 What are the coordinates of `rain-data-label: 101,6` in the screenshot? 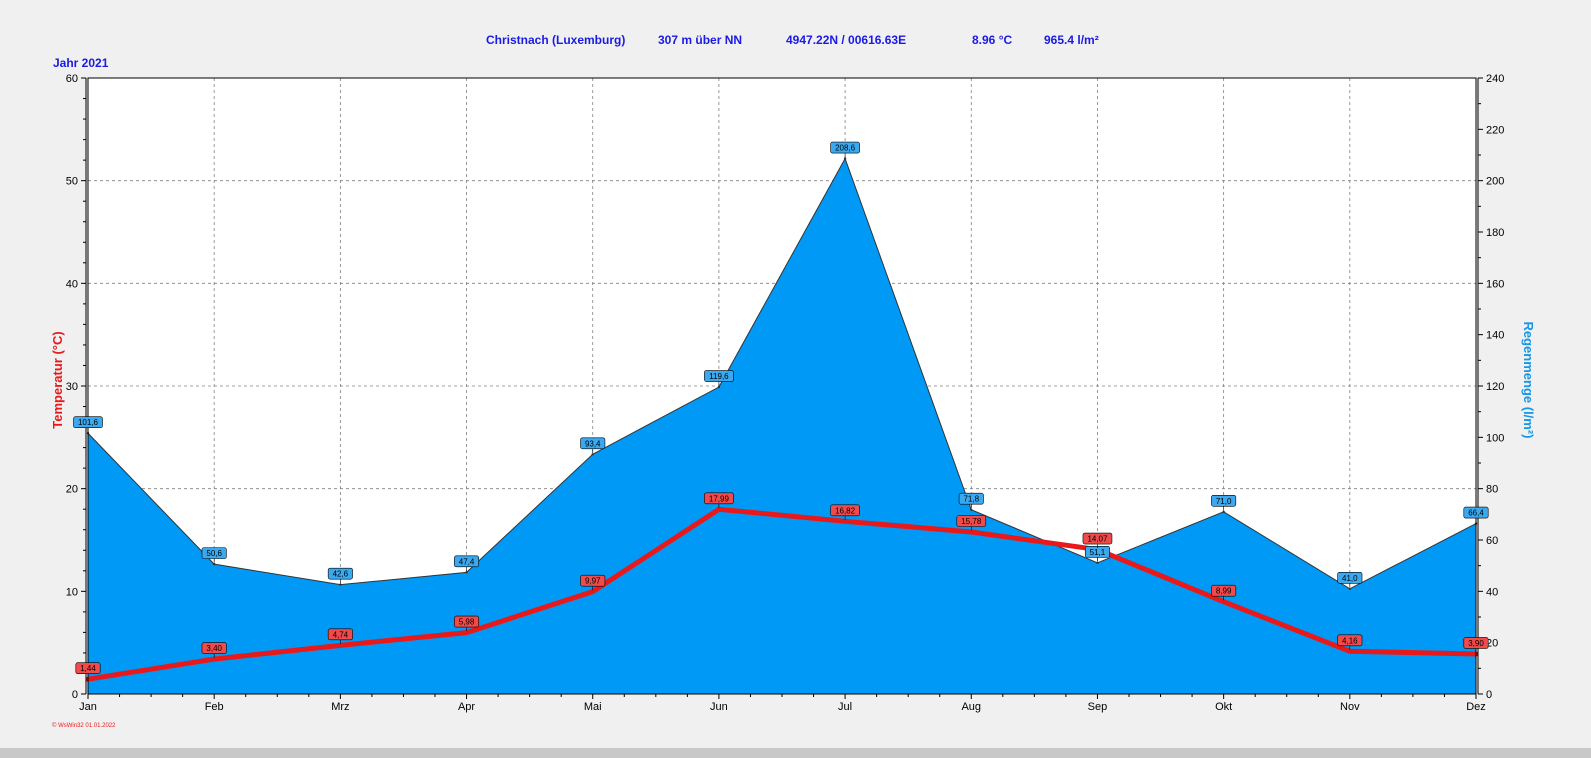 It's located at (88, 424).